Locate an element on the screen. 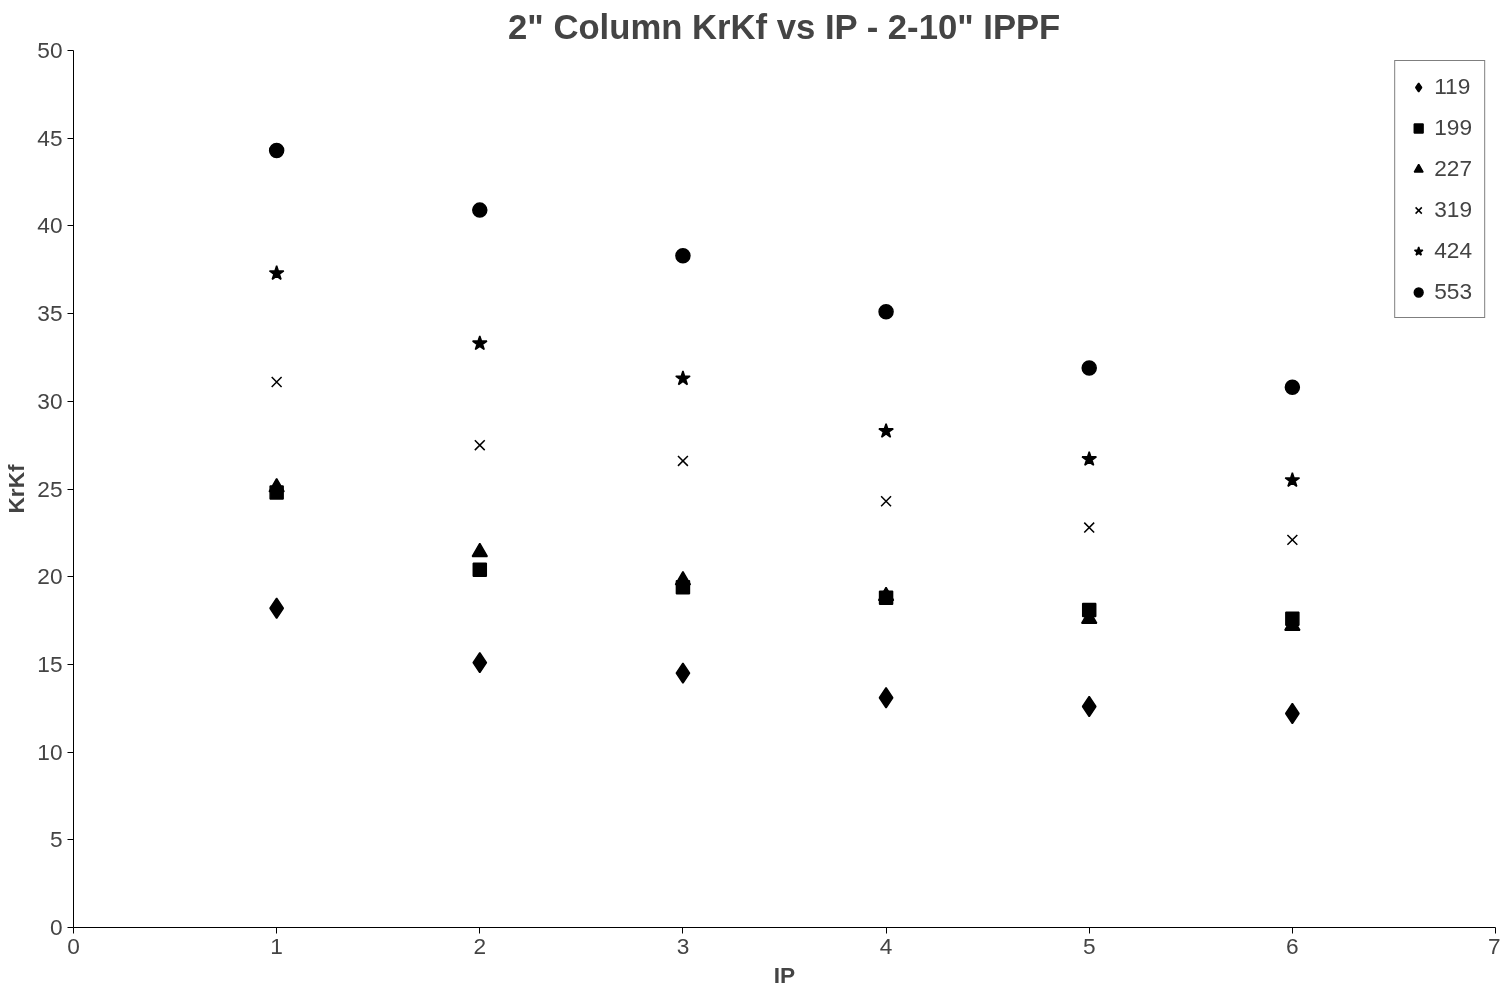  y-tick-label: 5 is located at coordinates (56, 839).